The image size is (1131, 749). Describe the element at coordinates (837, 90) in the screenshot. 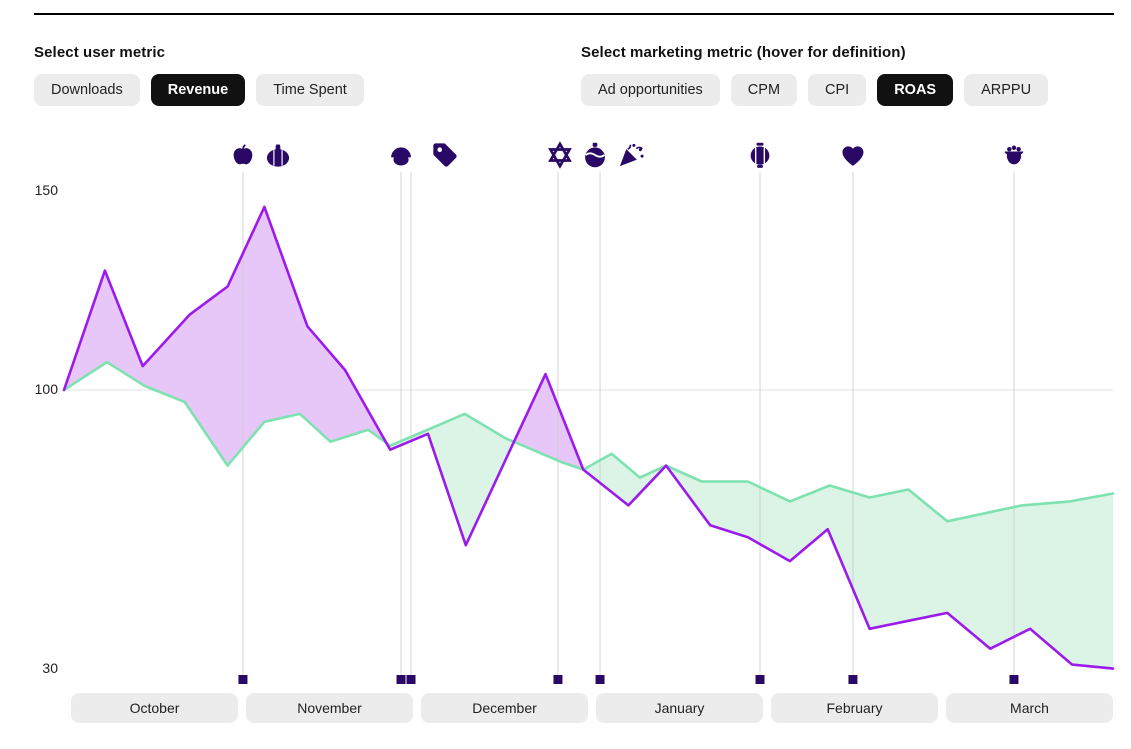

I see `marketing-metric-option-cpi: CPI` at that location.